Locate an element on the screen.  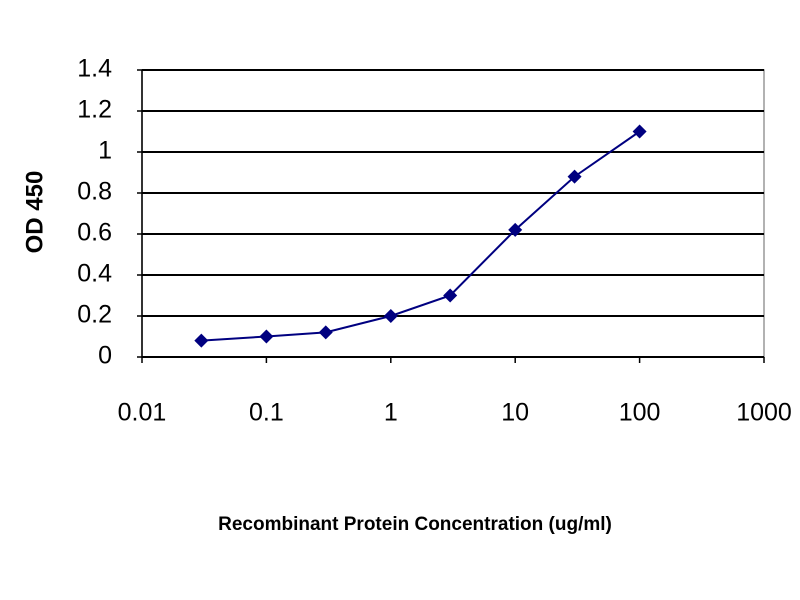
y-tick-label: 0.4 is located at coordinates (94, 274).